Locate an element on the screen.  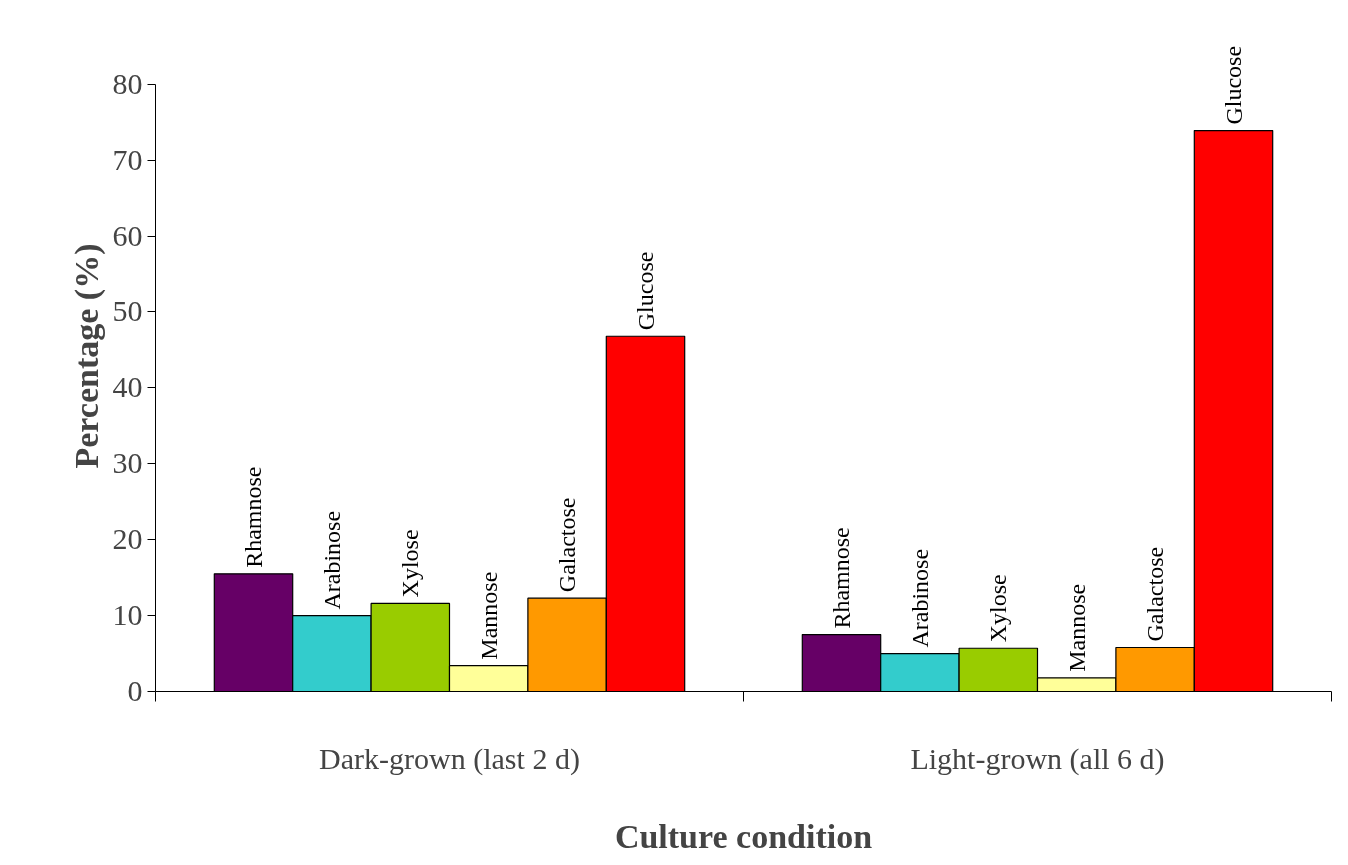
y-tick-label: 50 is located at coordinates (127, 311).